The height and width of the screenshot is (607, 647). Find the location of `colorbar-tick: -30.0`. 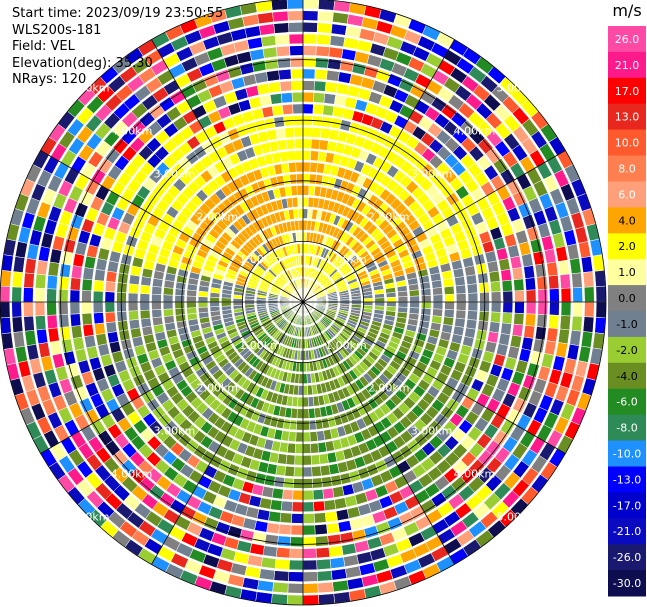

colorbar-tick: -30.0 is located at coordinates (627, 583).